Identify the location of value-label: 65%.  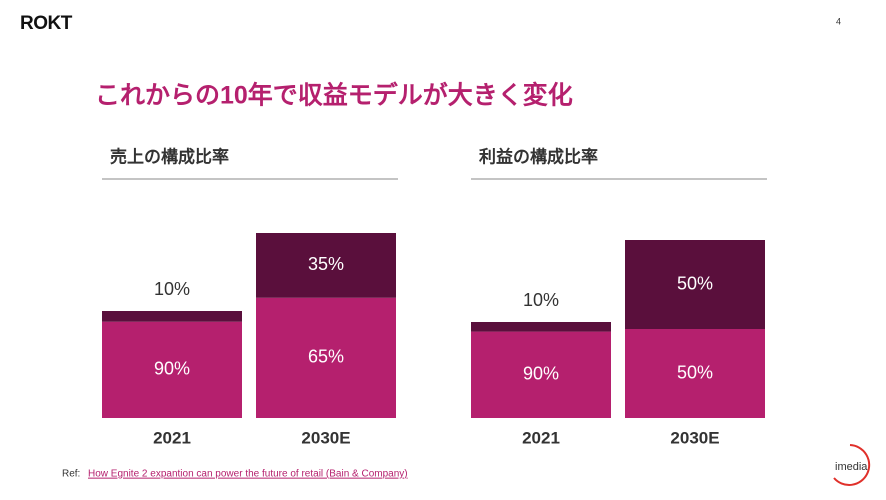
(326, 357).